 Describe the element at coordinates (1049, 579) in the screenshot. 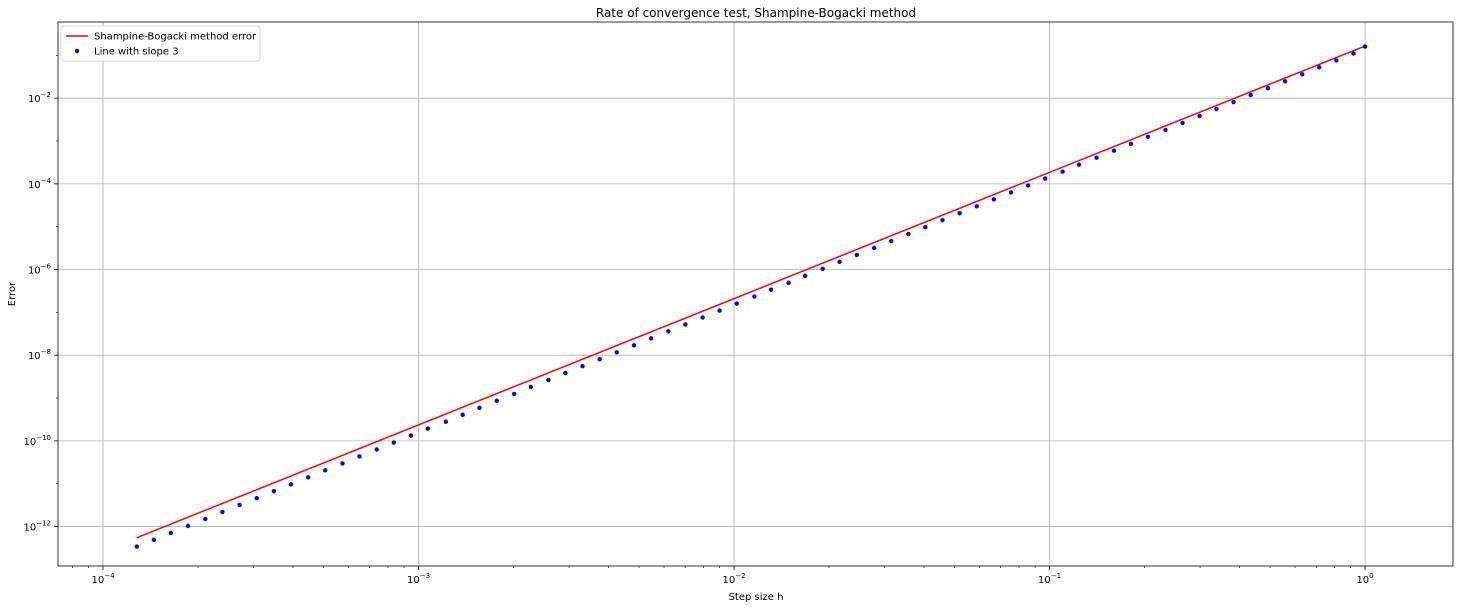

I see `x-tick-label: 10⁻¹` at that location.